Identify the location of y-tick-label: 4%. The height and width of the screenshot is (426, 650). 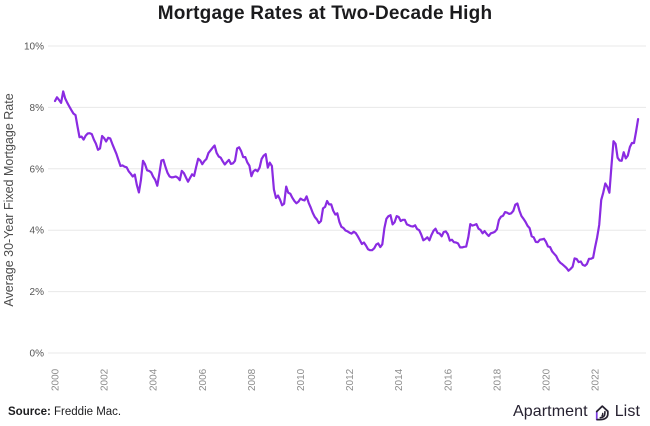
(37, 231).